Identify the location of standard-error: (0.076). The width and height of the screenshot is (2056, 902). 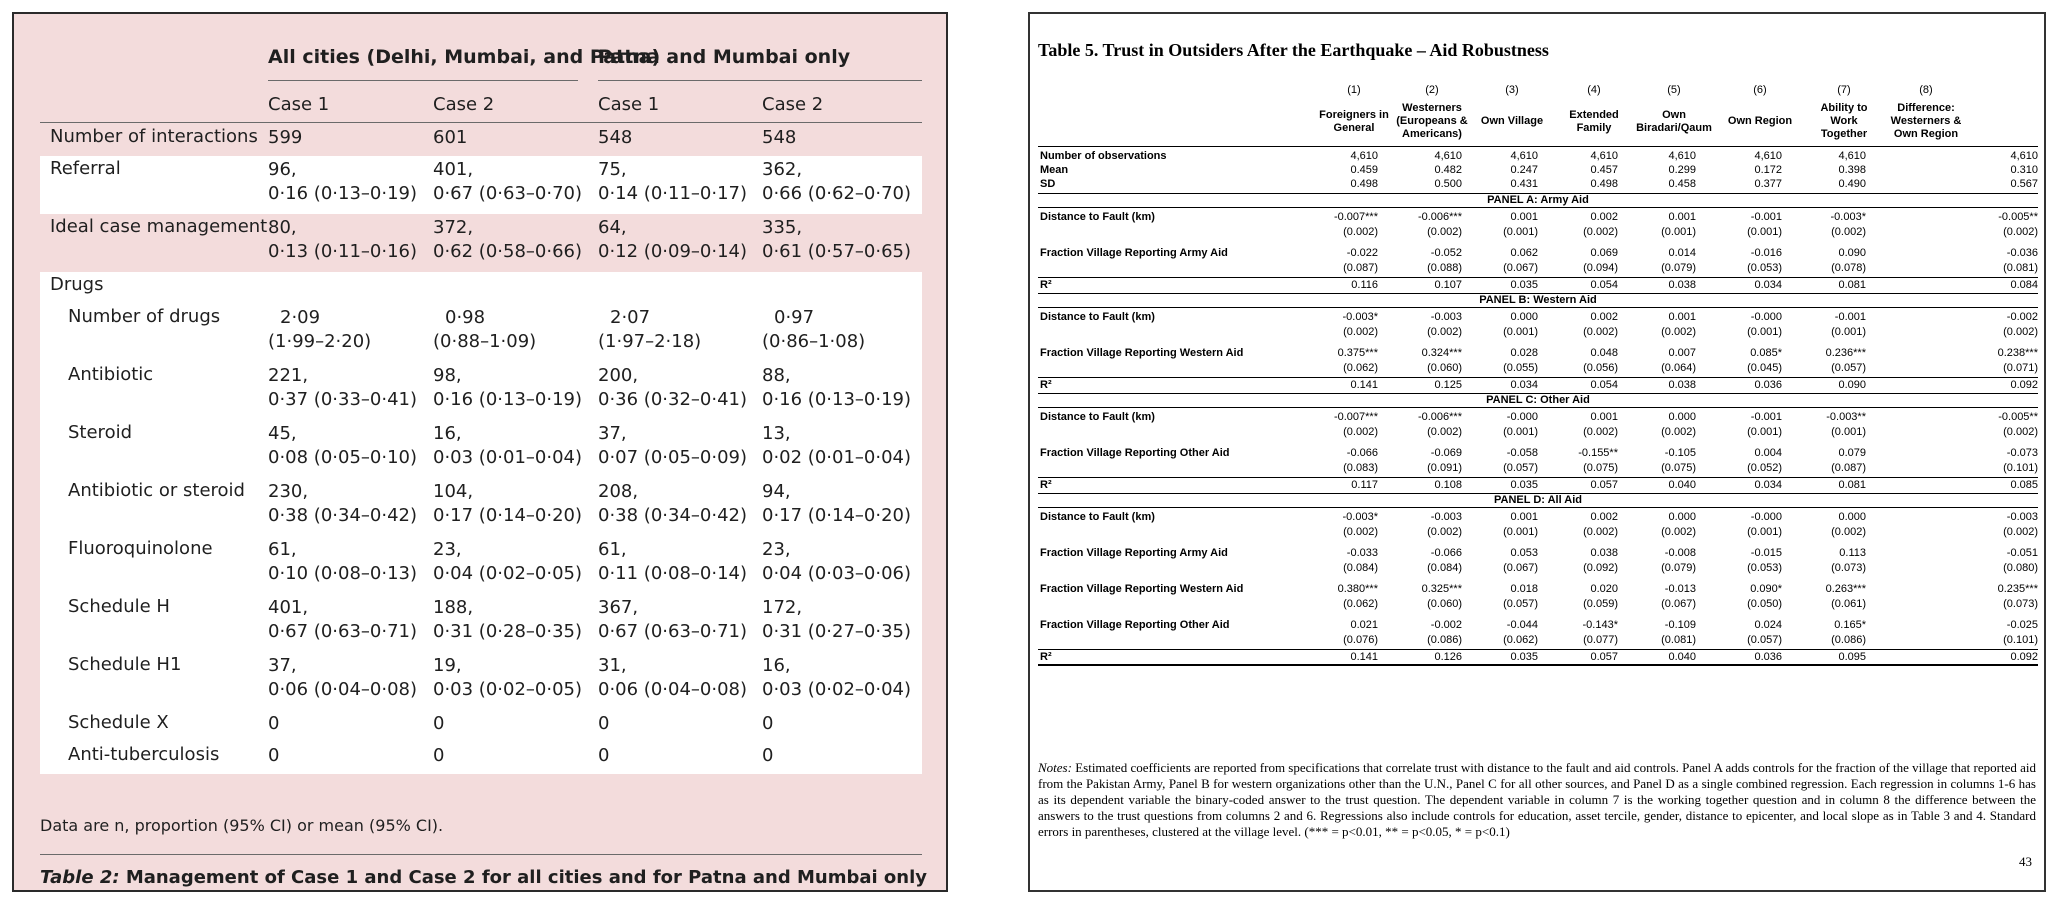
(1360, 640).